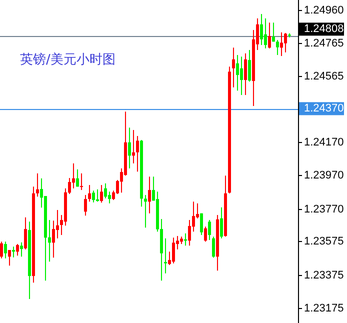  Describe the element at coordinates (324, 242) in the screenshot. I see `y-tick-label: 1.23575` at that location.